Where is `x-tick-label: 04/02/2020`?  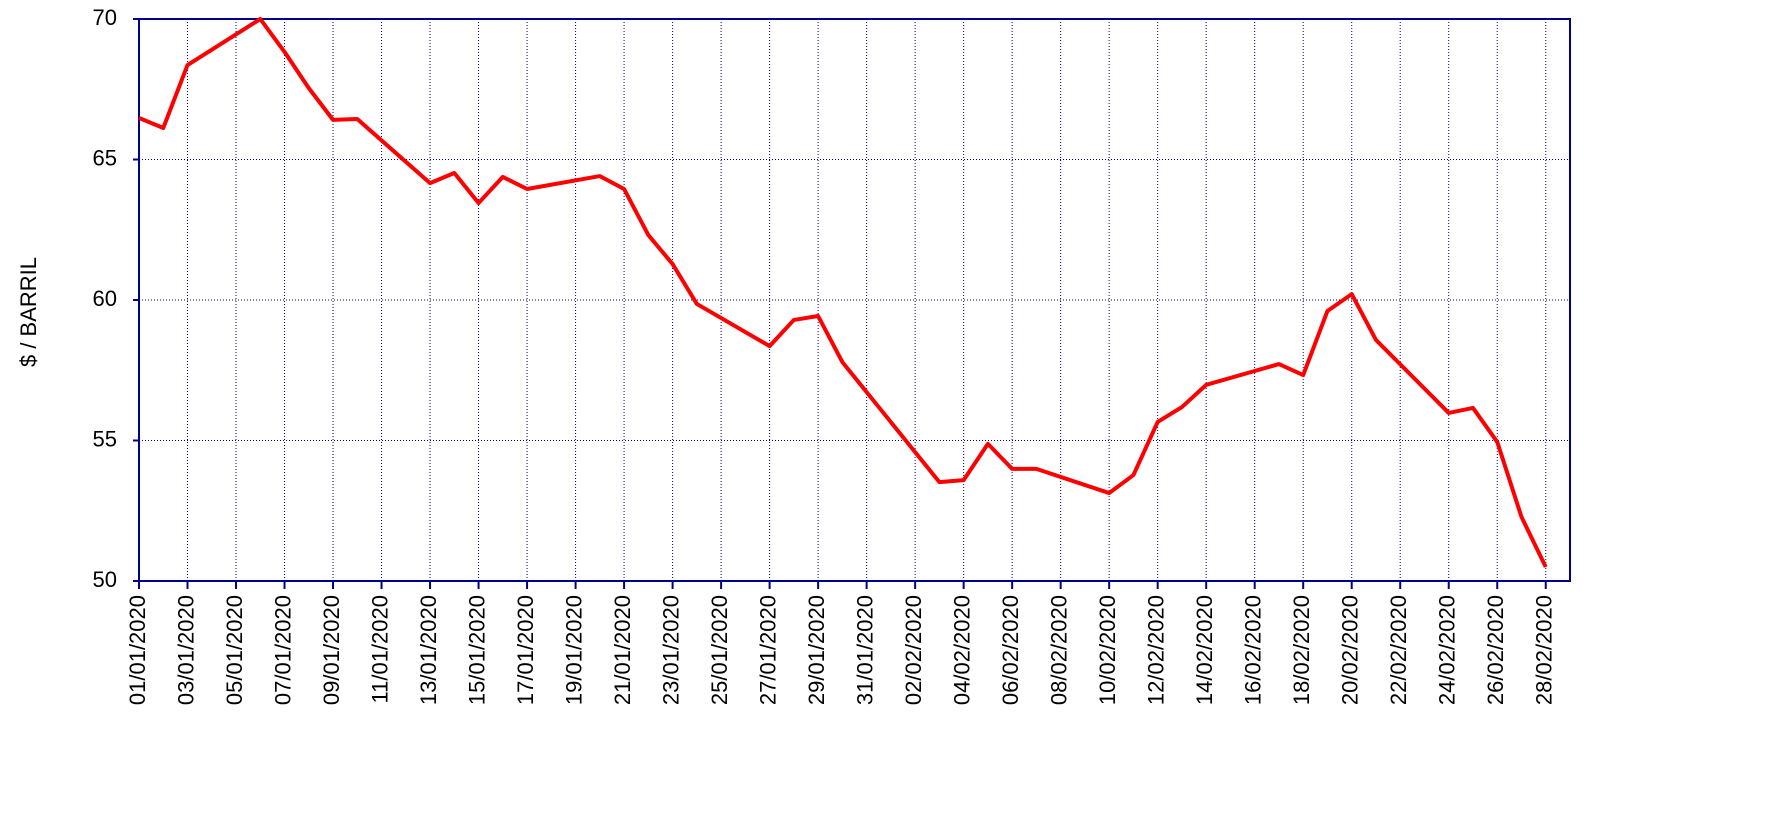
x-tick-label: 04/02/2020 is located at coordinates (961, 650).